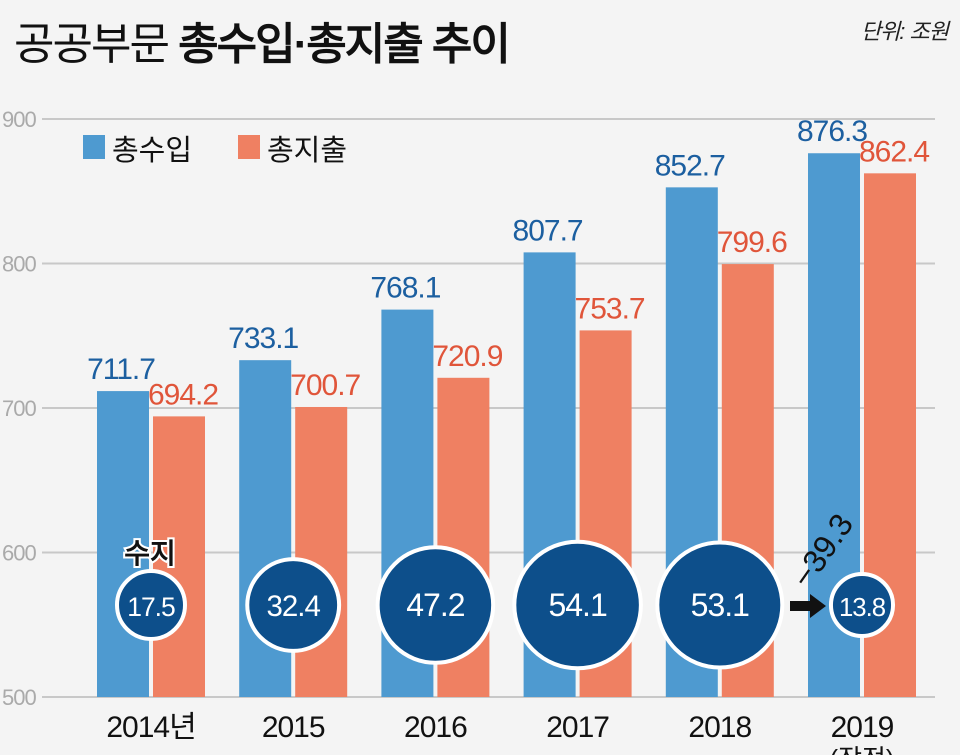 Image resolution: width=960 pixels, height=755 pixels. What do you see at coordinates (690, 165) in the screenshot?
I see `data-label: 852.7` at bounding box center [690, 165].